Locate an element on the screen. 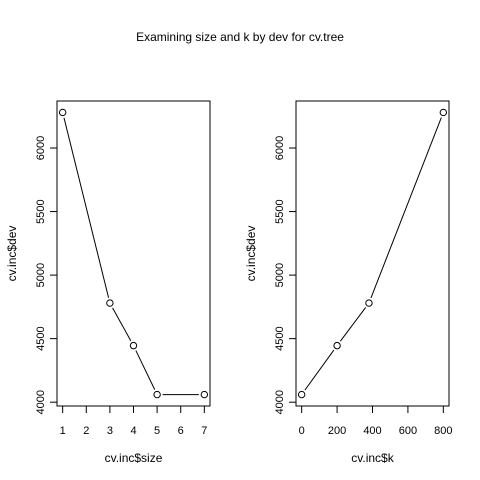 This screenshot has height=480, width=480. x-tick-label: 2 is located at coordinates (86, 431).